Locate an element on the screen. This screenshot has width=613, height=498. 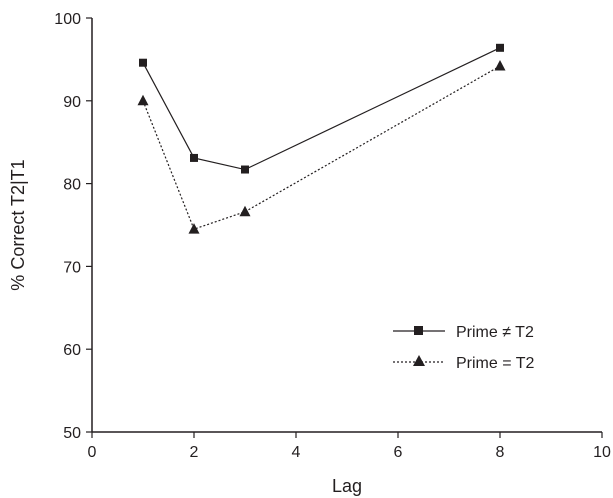
x-tick-label: 6 is located at coordinates (398, 452).